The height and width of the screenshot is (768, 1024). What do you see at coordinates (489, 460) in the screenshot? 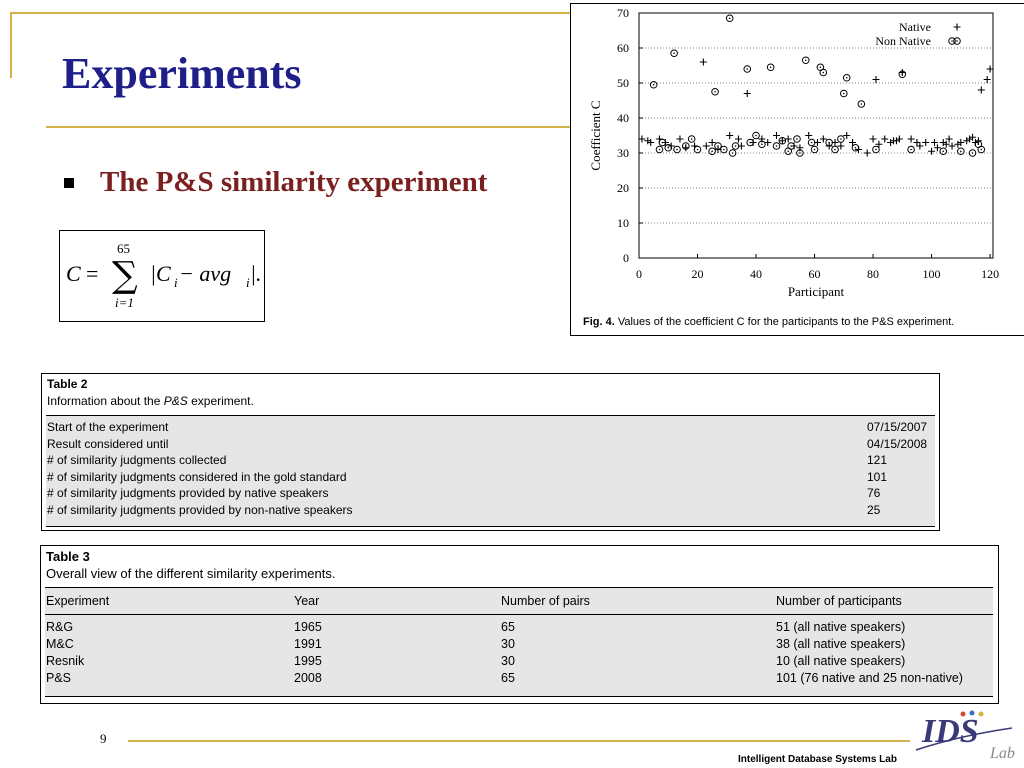
I see `table-row: # of similarity judgments collected 121` at bounding box center [489, 460].